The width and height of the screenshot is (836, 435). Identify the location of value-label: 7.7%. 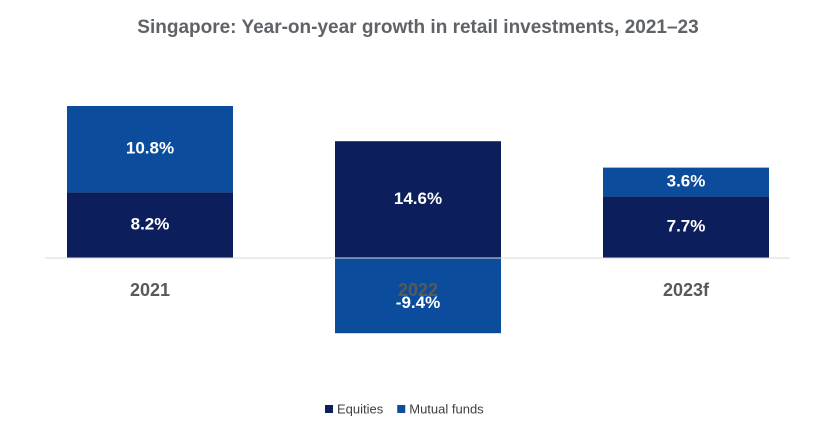
(686, 226).